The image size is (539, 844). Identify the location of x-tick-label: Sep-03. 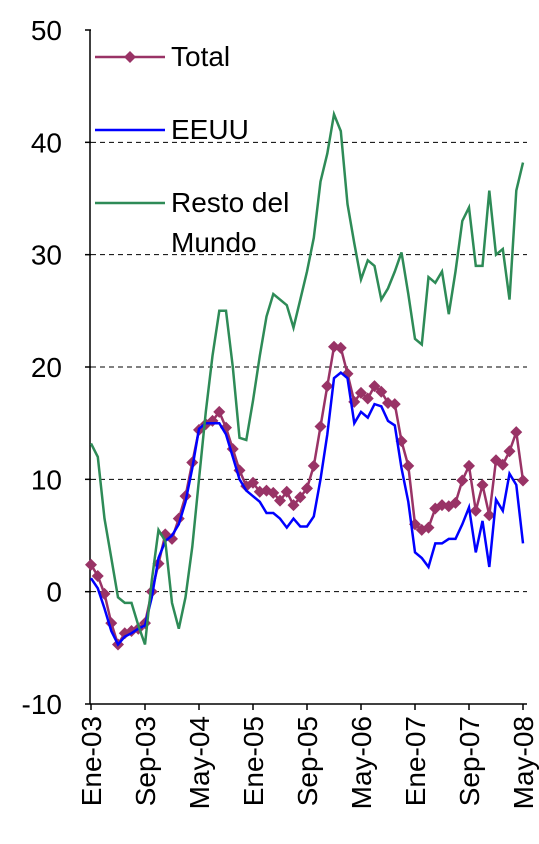
(145, 761).